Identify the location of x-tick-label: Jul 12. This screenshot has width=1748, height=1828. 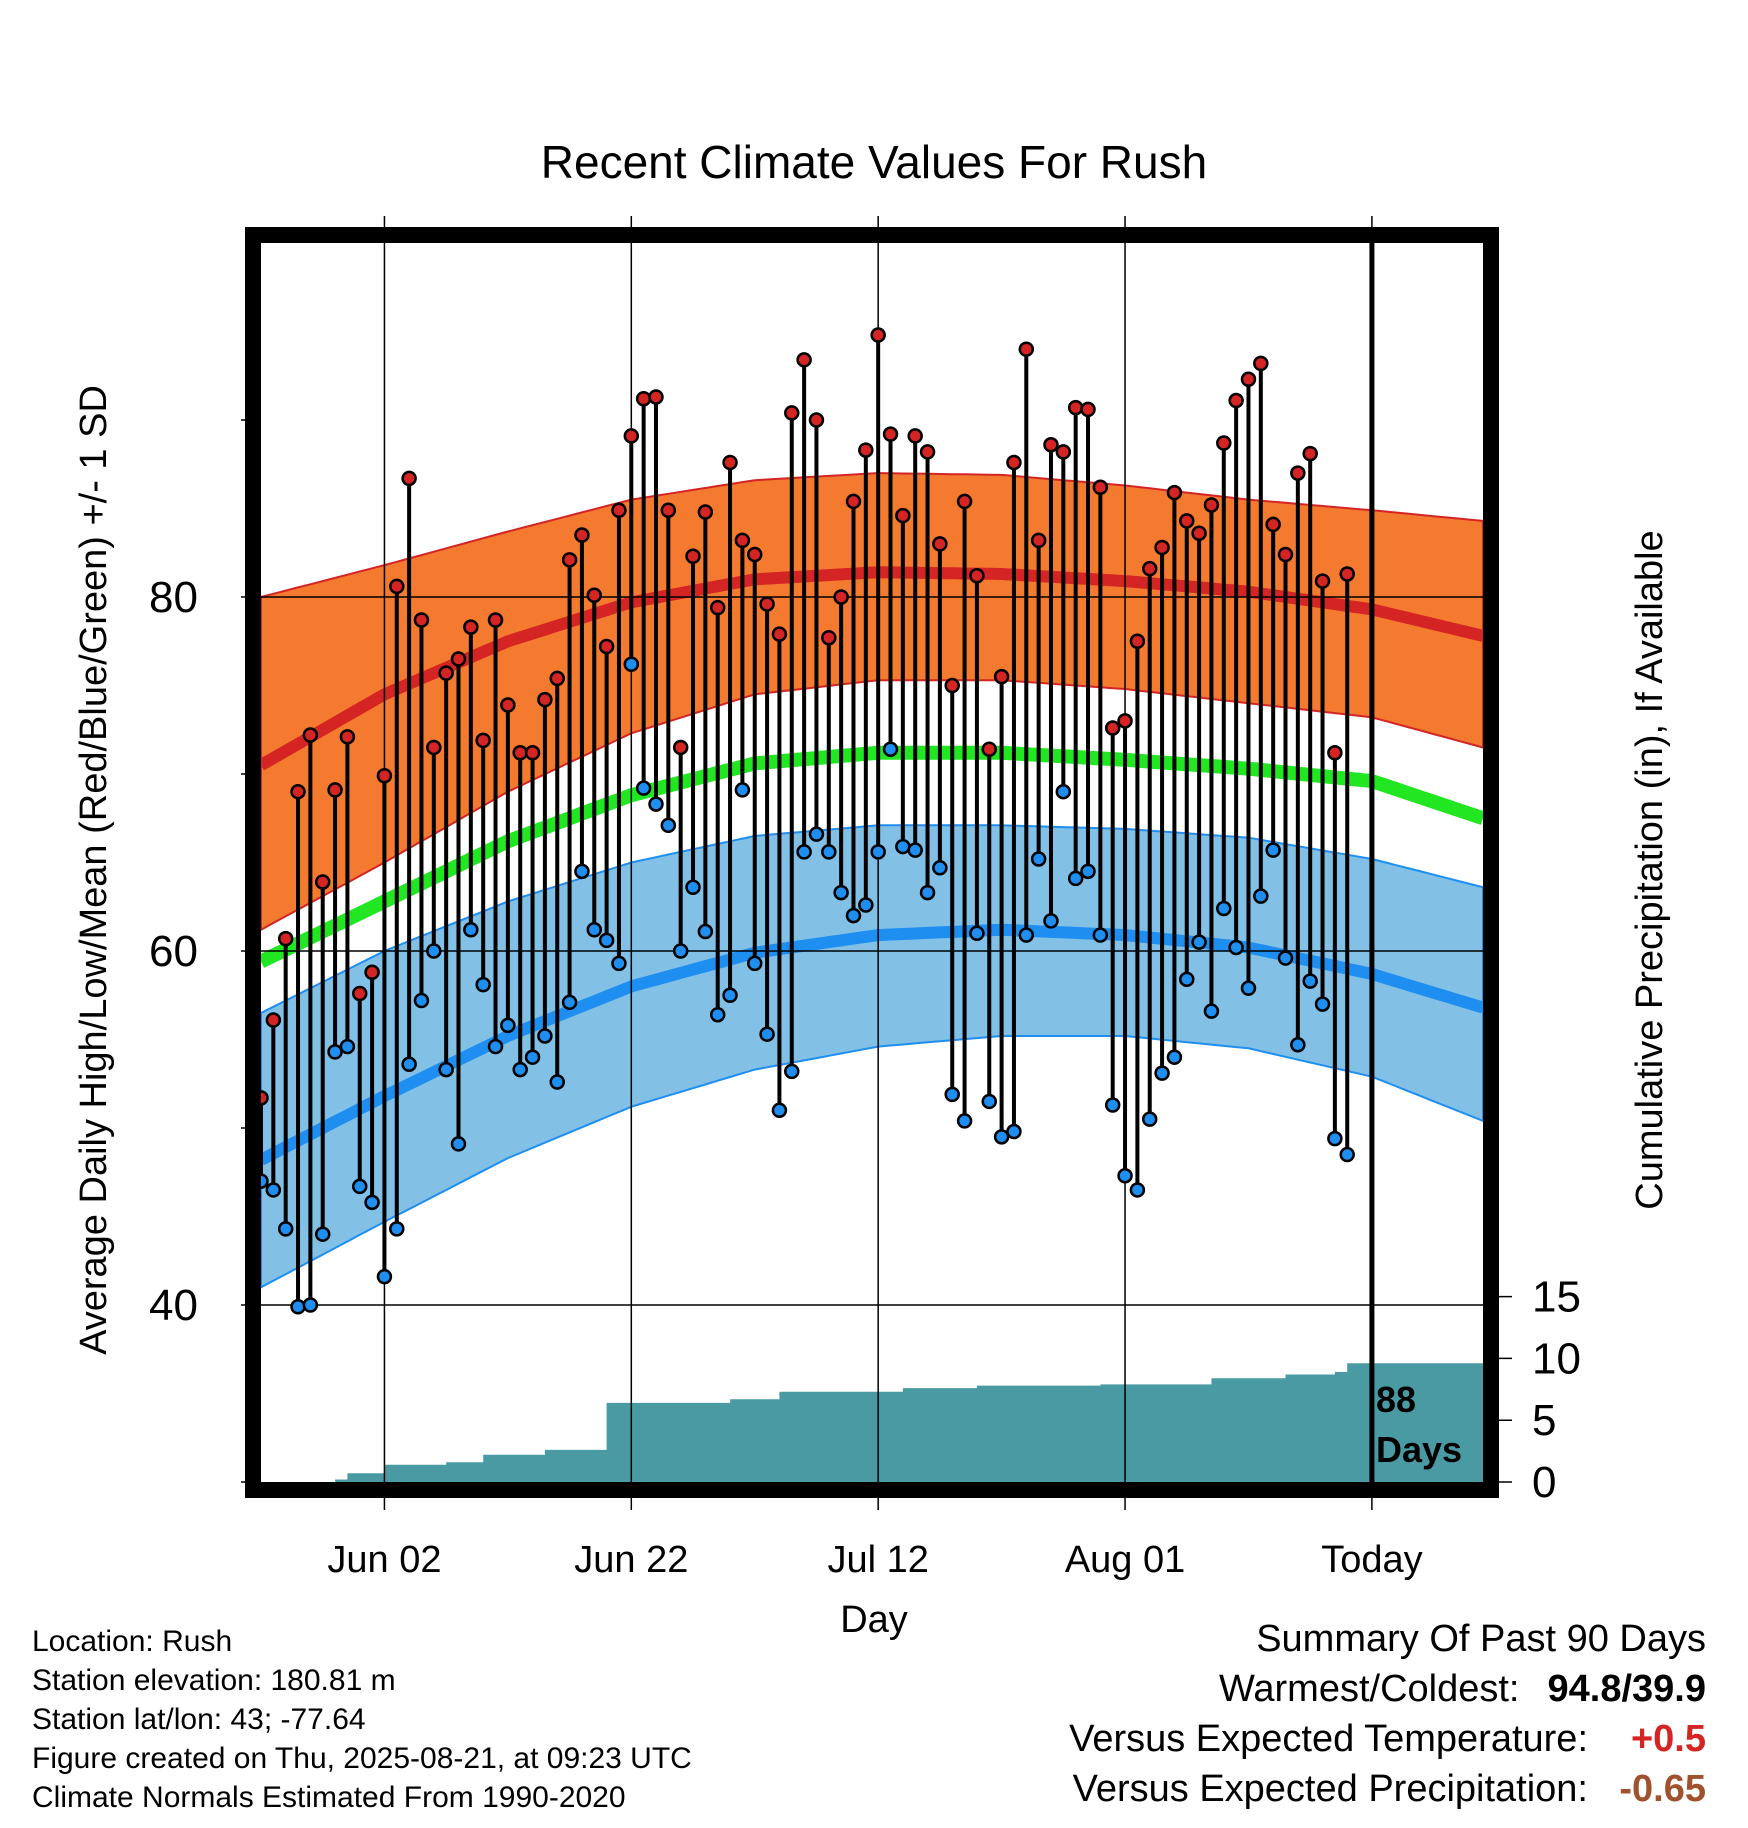
(877, 1560).